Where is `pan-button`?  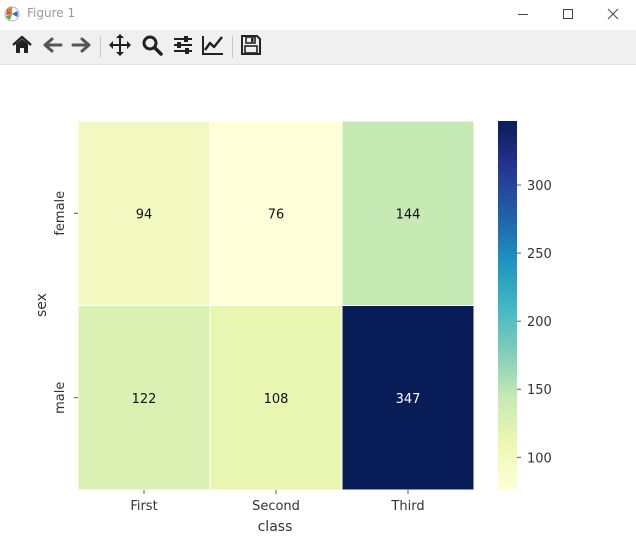
pan-button is located at coordinates (120, 47).